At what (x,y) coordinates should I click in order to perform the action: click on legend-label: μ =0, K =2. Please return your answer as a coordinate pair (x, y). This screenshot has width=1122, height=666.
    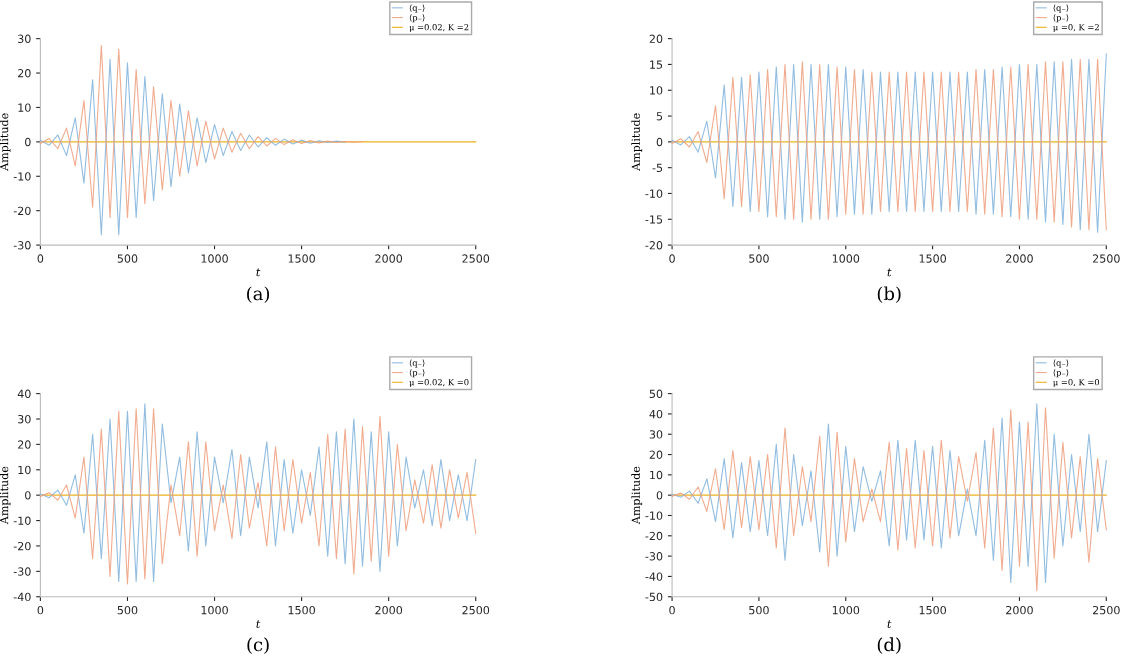
    Looking at the image, I should click on (1076, 28).